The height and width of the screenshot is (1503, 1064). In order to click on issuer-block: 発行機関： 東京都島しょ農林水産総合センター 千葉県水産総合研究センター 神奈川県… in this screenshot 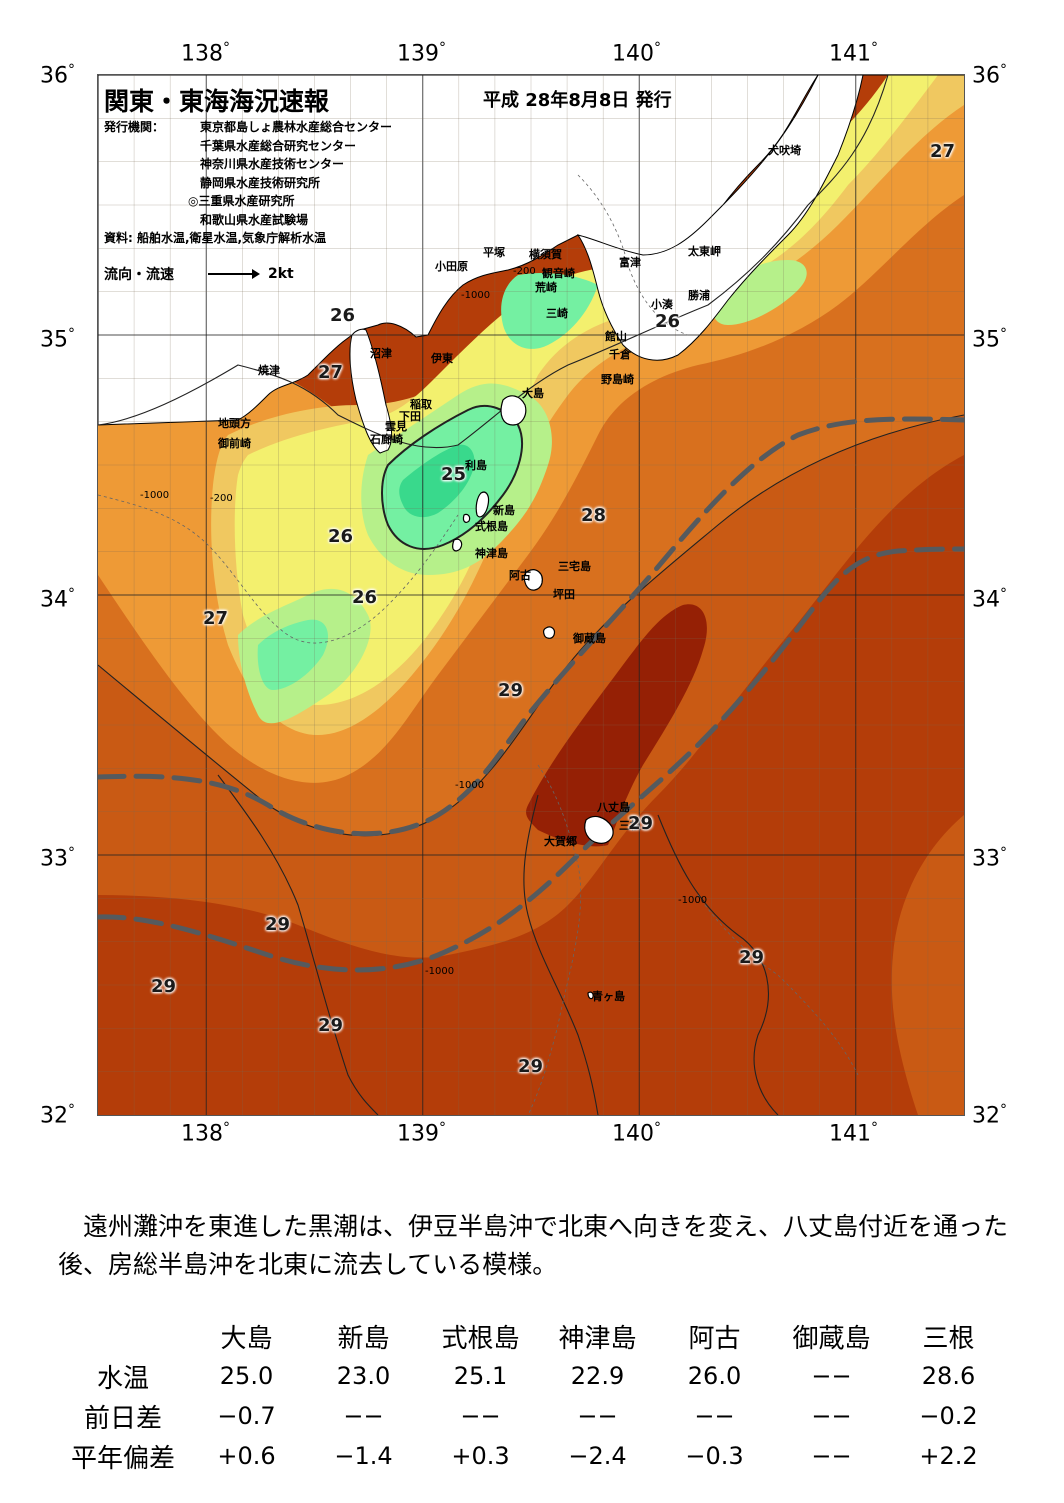, I will do `click(248, 183)`.